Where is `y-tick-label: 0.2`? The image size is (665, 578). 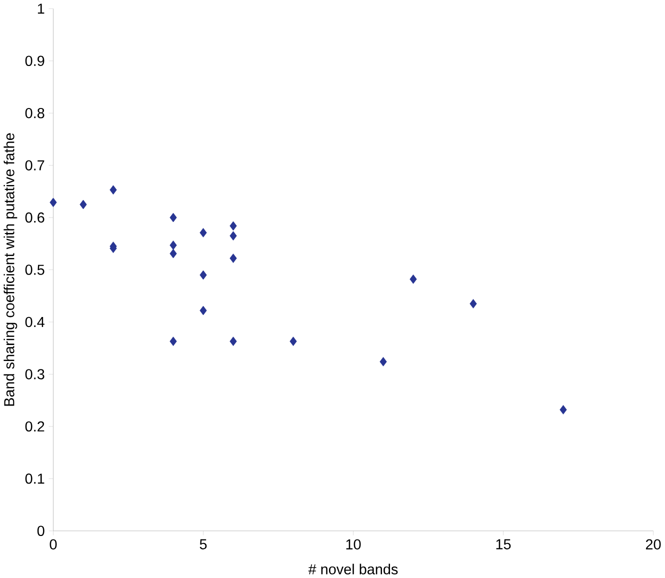 y-tick-label: 0.2 is located at coordinates (34, 426).